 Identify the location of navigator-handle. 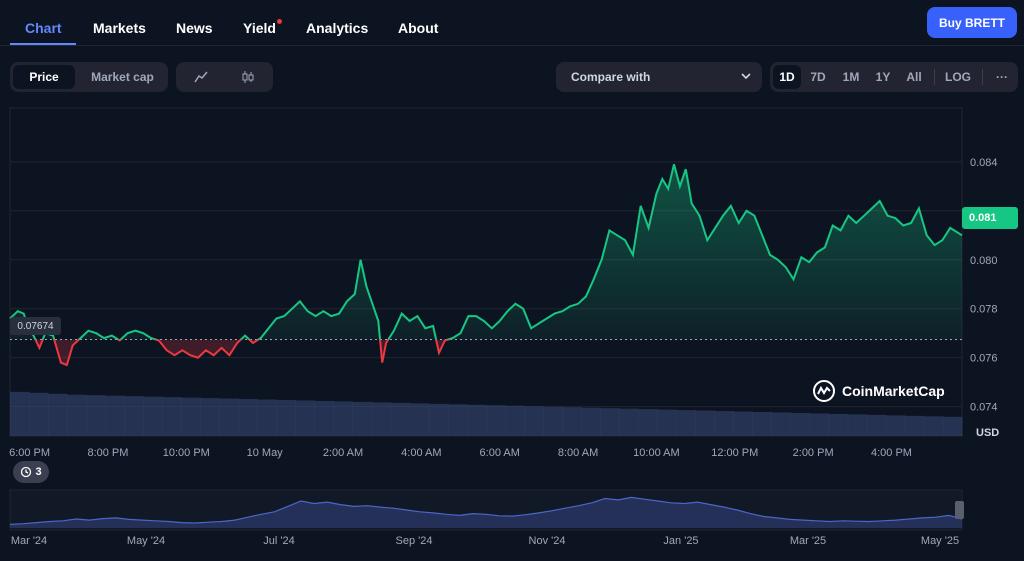
(959, 510).